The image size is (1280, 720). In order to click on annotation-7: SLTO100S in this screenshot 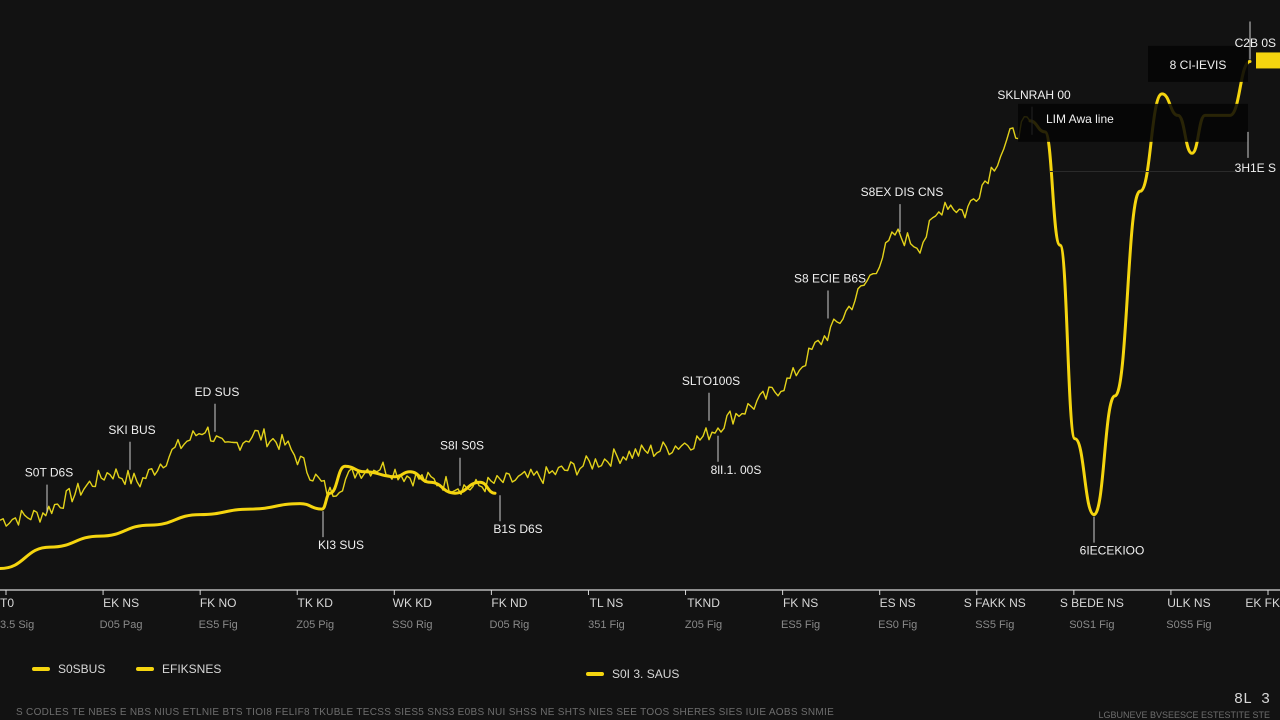, I will do `click(711, 397)`.